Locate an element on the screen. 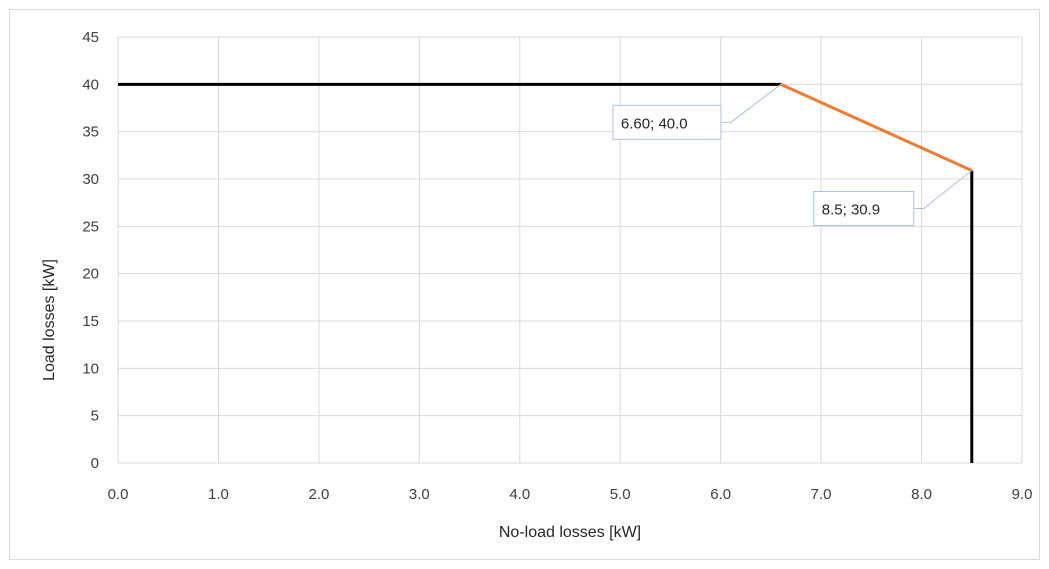 Image resolution: width=1049 pixels, height=569 pixels. y-tick-label: 0 is located at coordinates (95, 463).